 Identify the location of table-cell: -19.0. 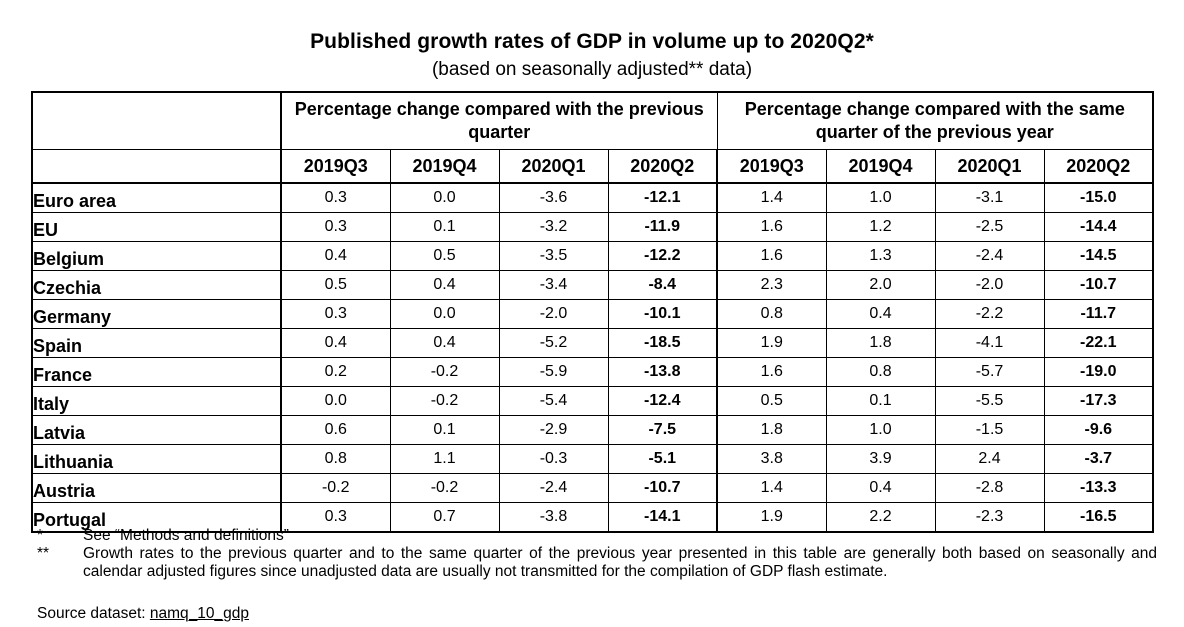
(1099, 372).